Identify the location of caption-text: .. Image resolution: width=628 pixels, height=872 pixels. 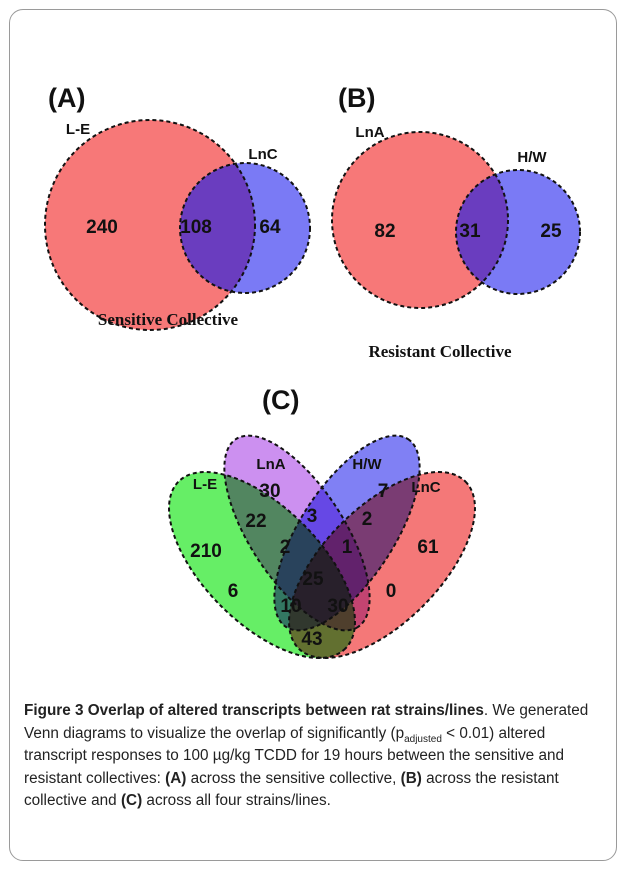
(486, 710).